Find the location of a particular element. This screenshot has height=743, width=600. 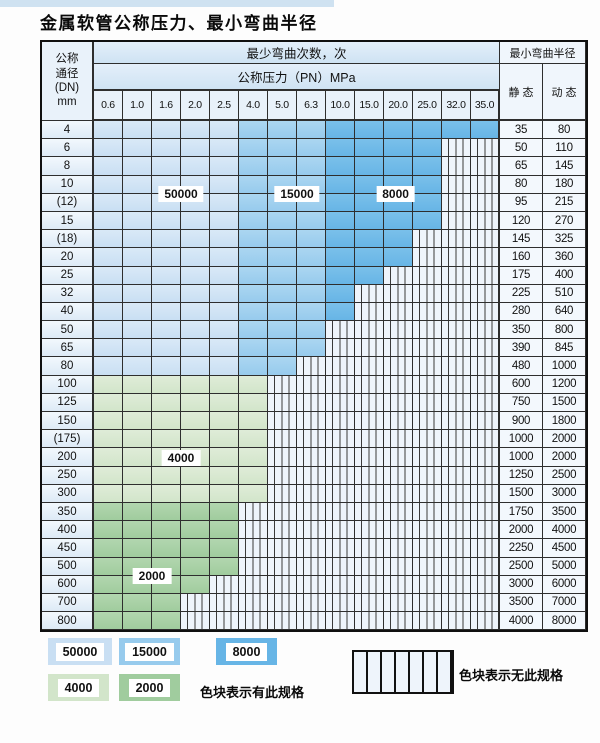

cycle-count-label: 15000 is located at coordinates (297, 193).